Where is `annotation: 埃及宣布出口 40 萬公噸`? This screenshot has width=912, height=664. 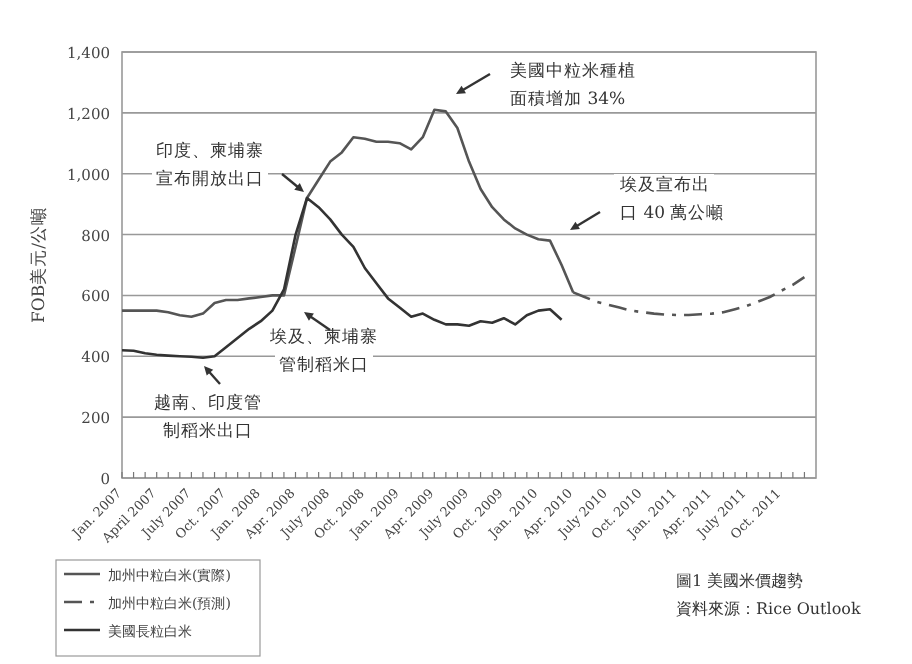 annotation: 埃及宣布出口 40 萬公噸 is located at coordinates (671, 199).